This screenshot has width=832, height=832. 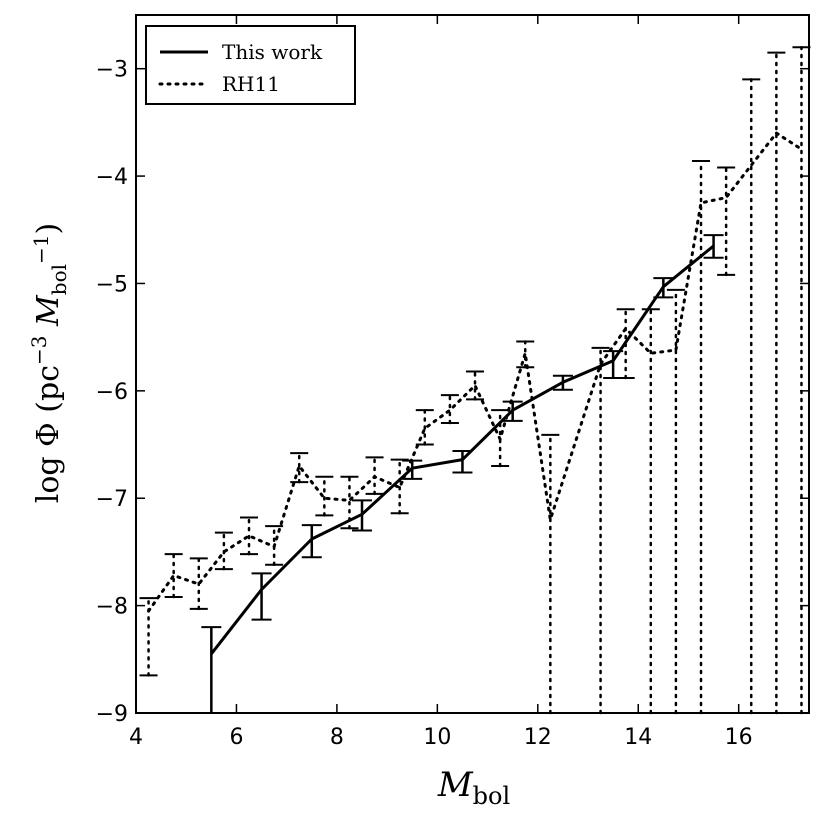 I want to click on y-tick-label: −9, so click(x=112, y=714).